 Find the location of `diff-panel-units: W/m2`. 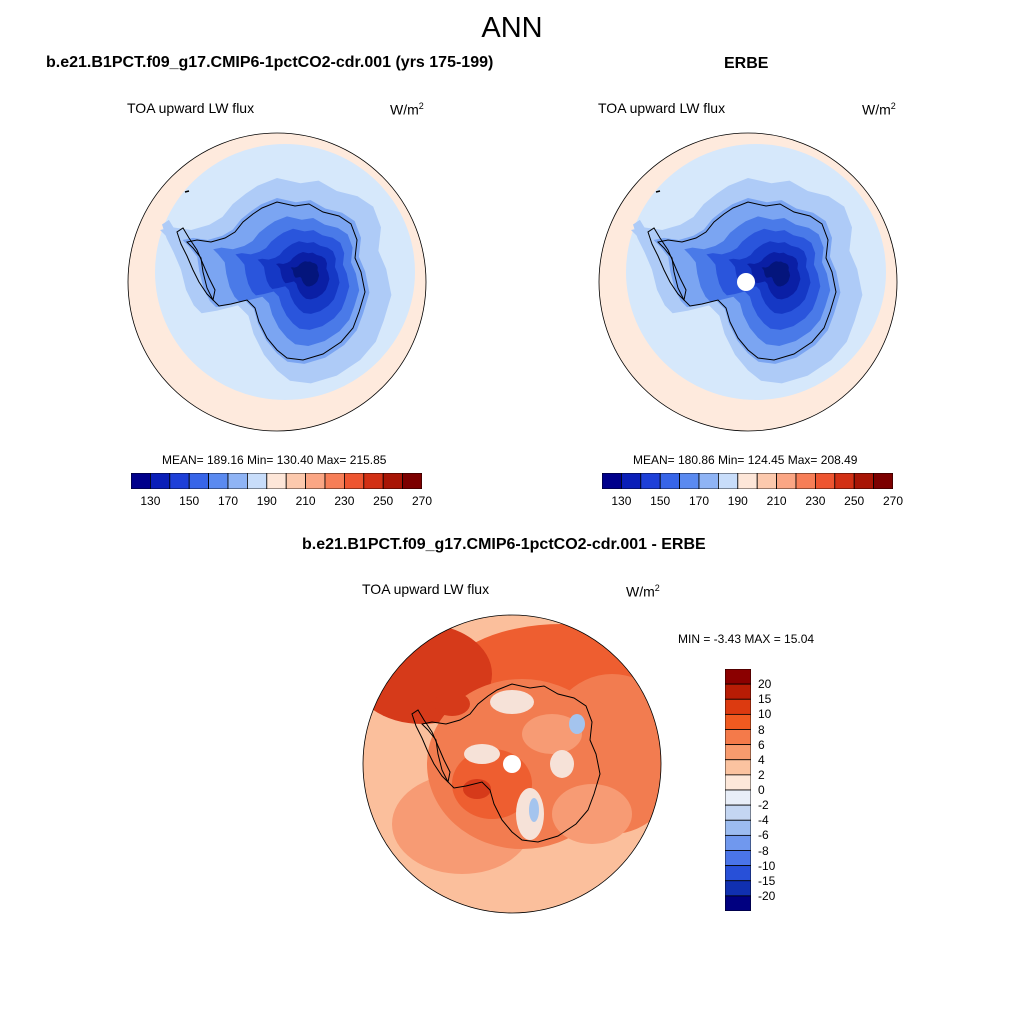

diff-panel-units: W/m2 is located at coordinates (643, 591).